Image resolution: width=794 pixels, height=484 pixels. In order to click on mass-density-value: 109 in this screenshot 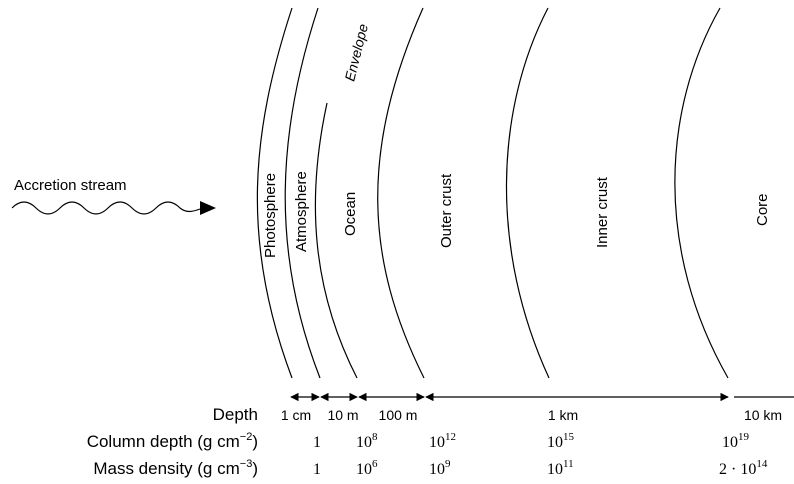, I will do `click(440, 468)`.